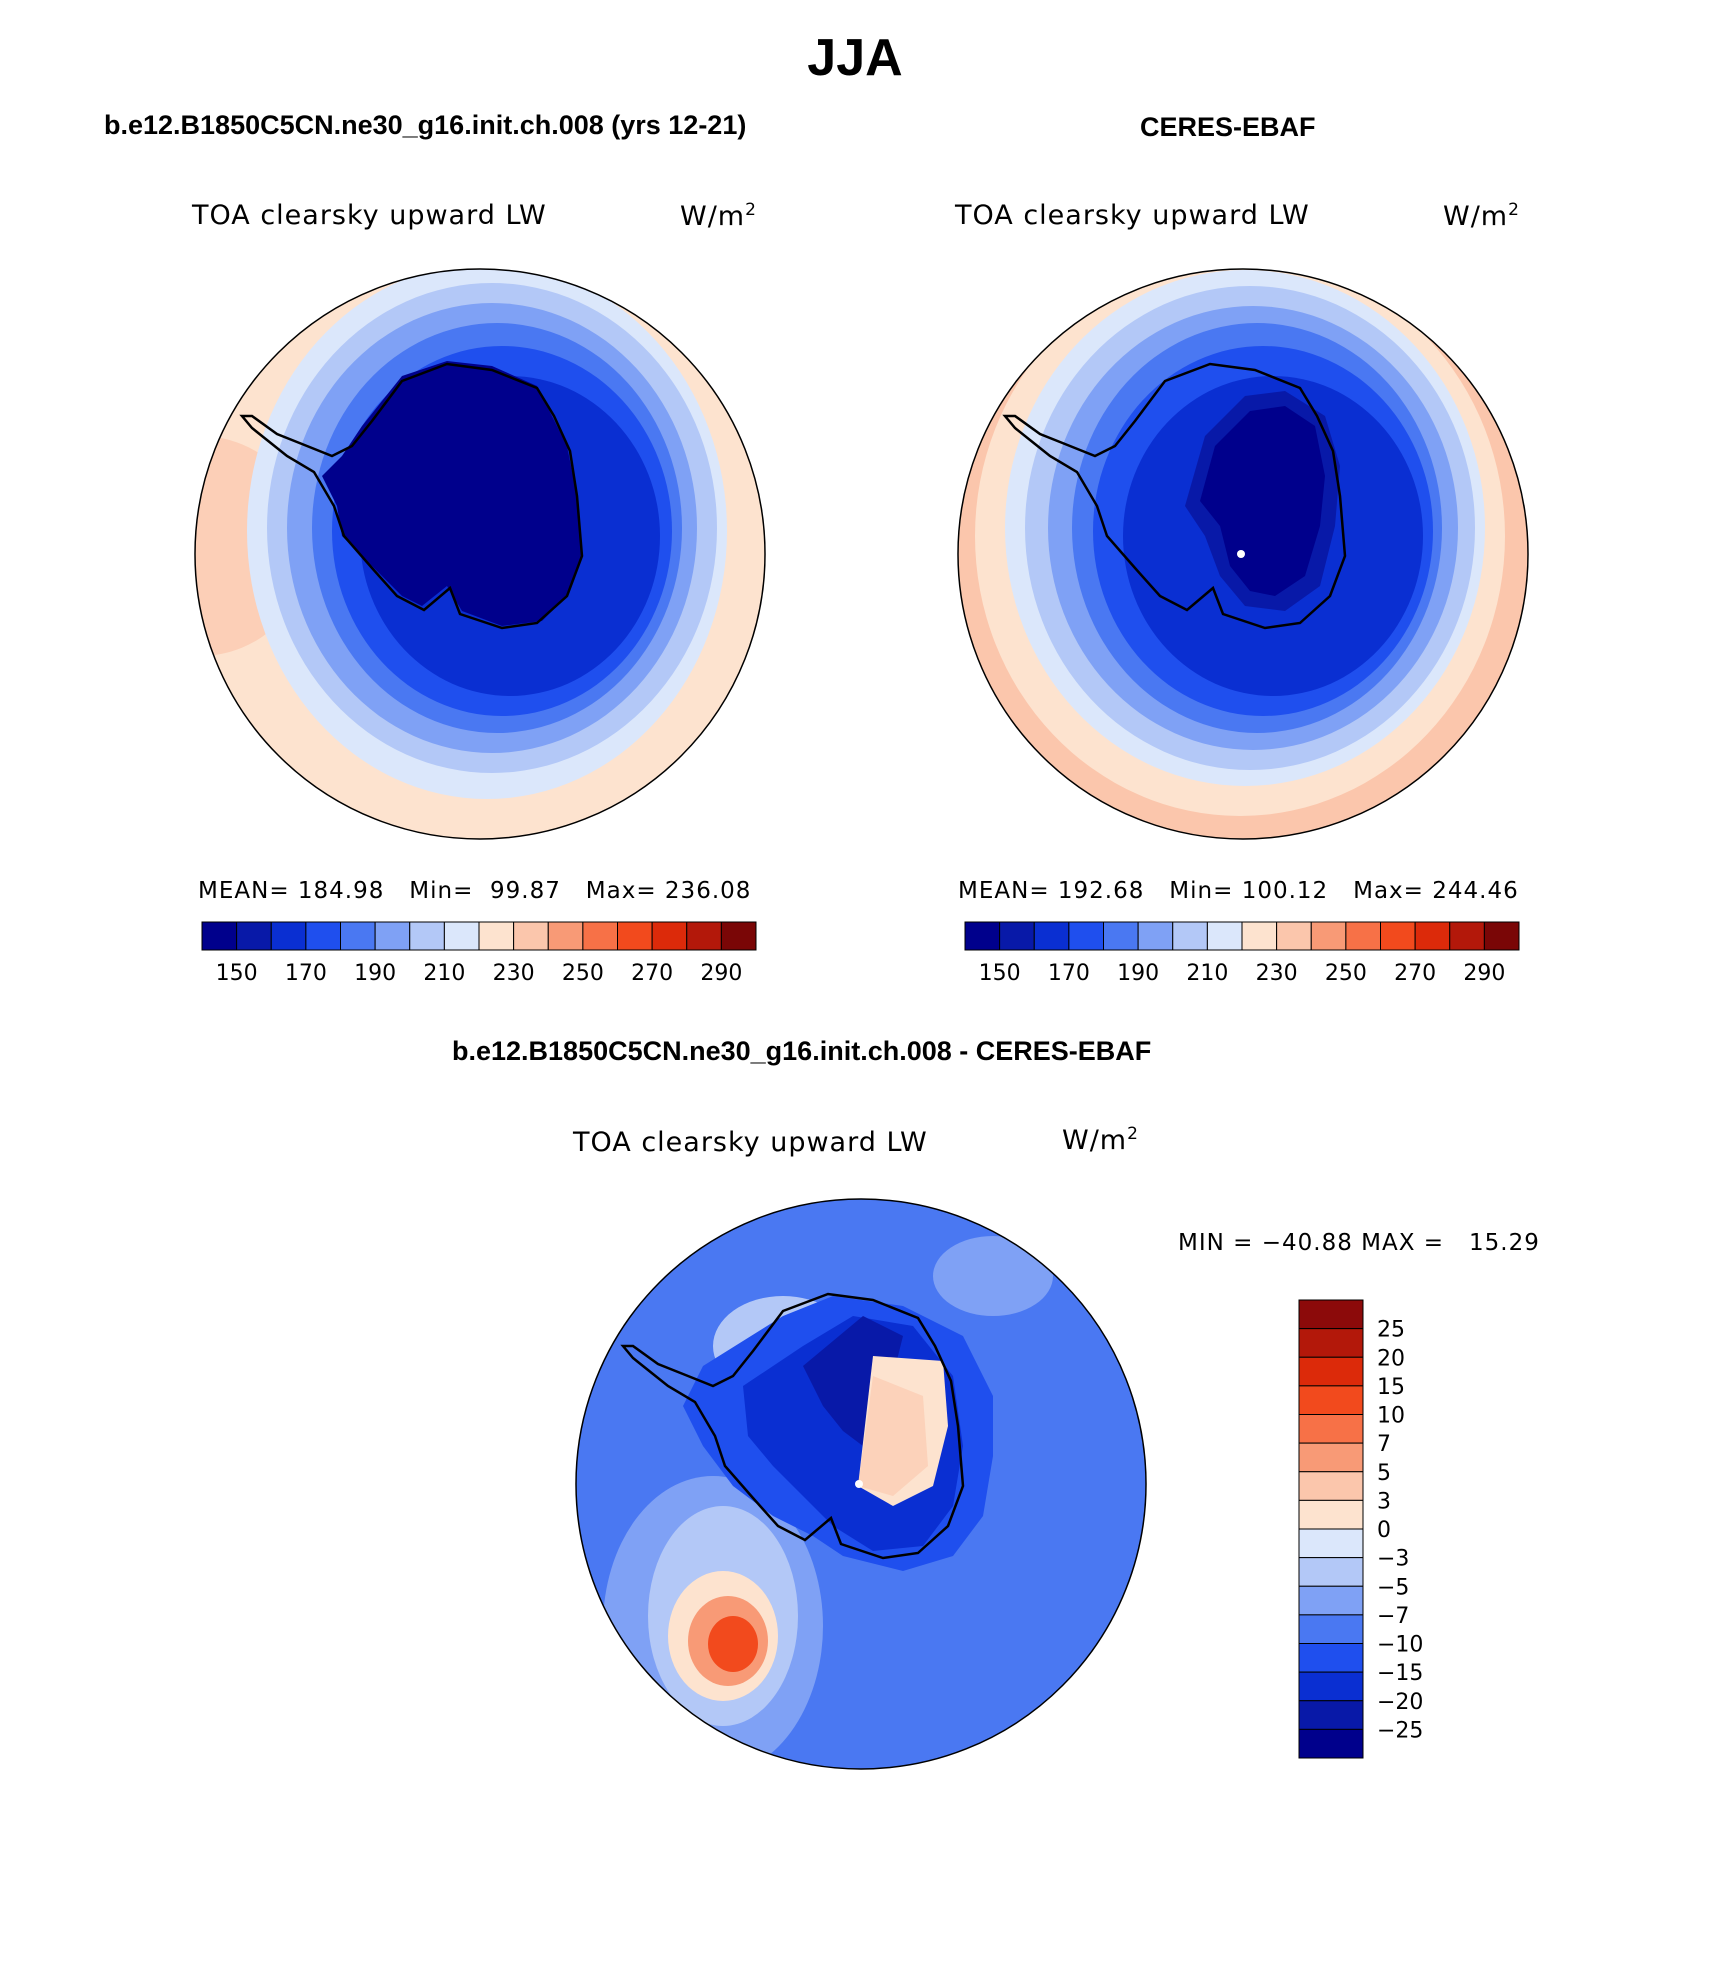 The height and width of the screenshot is (1972, 1710). I want to click on diff-colorbar-tick-label: 3, so click(1384, 1501).